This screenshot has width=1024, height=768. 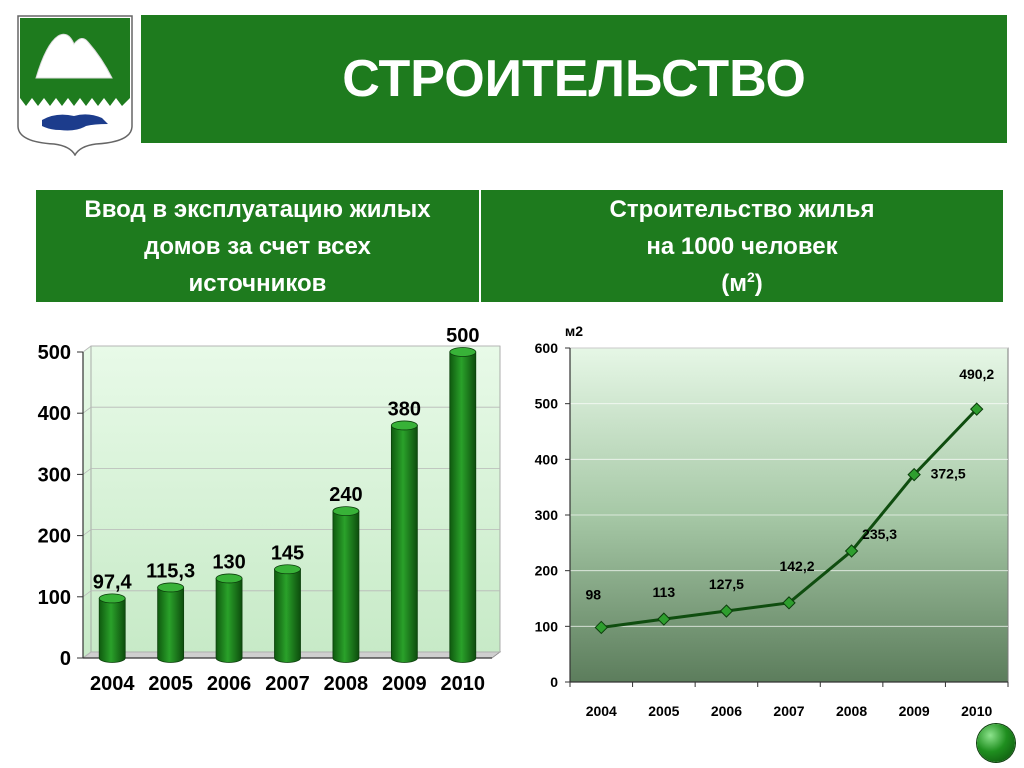 I want to click on right-header-line-1: Строительство жилья, so click(x=742, y=209).